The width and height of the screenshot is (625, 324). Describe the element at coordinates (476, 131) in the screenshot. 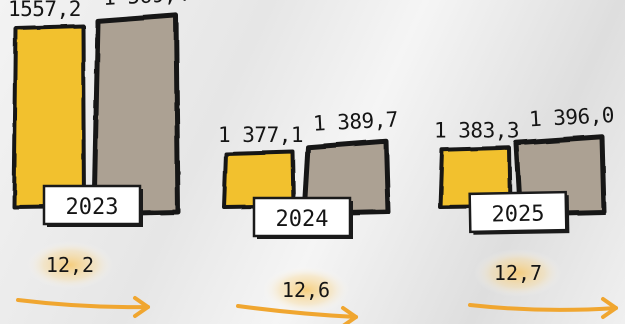

I see `value-label-series1-2025: 1 383,3` at that location.